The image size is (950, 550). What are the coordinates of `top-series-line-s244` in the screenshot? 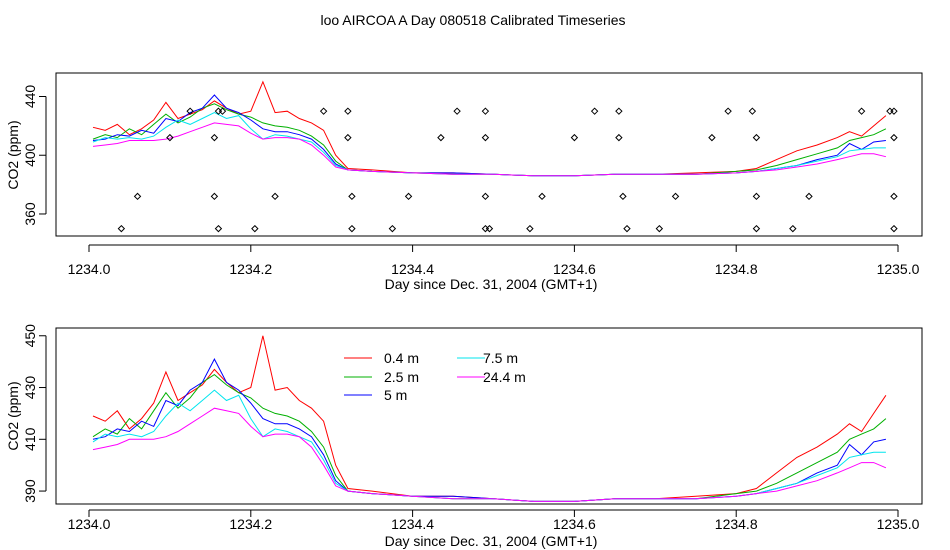 It's located at (489, 149).